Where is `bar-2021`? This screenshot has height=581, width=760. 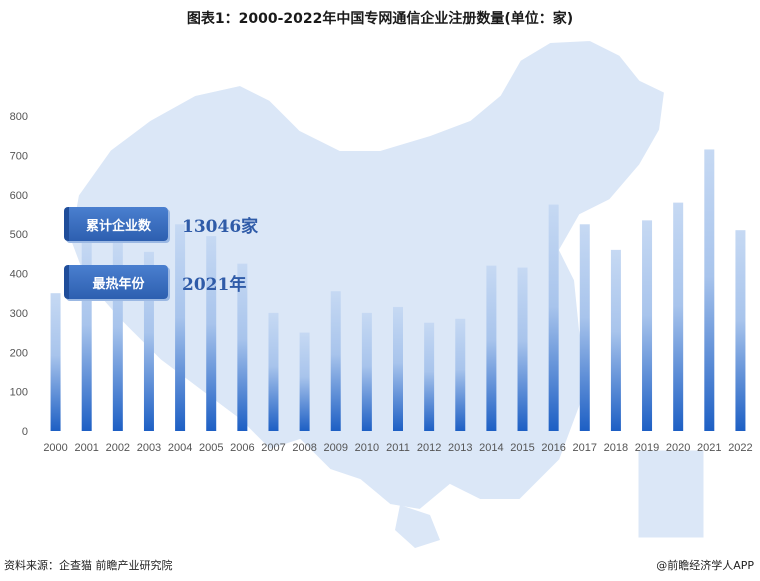
bar-2021 is located at coordinates (709, 290).